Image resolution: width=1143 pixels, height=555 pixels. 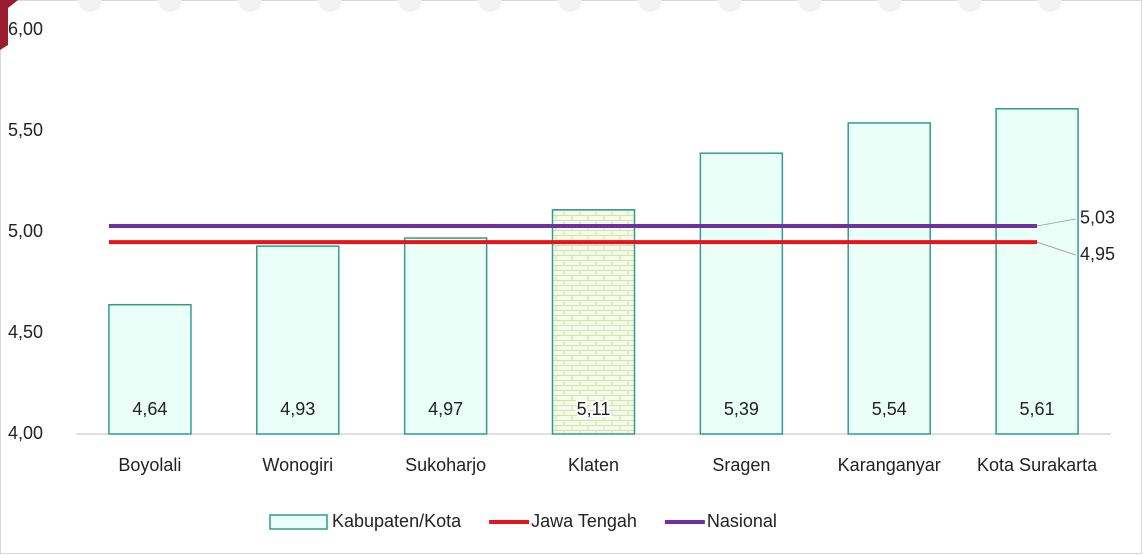 I want to click on x-tick-label: Boyolali, so click(x=149, y=465).